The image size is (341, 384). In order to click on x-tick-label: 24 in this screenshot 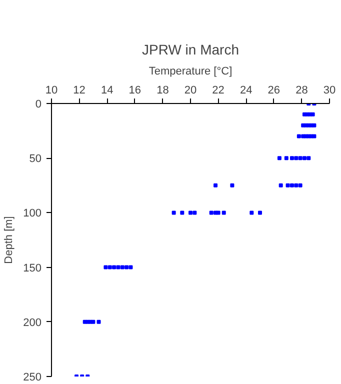, I will do `click(246, 90)`.